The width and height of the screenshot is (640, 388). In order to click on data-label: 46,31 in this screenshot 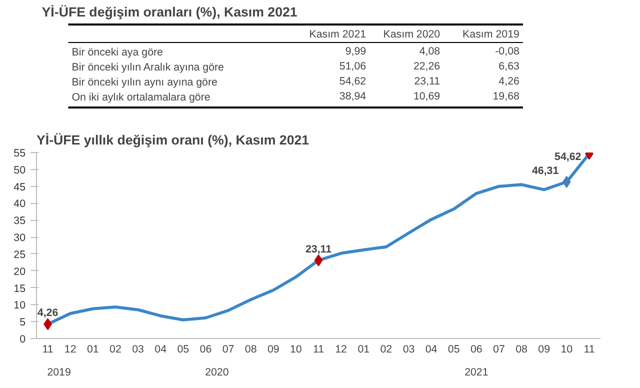, I will do `click(545, 170)`.